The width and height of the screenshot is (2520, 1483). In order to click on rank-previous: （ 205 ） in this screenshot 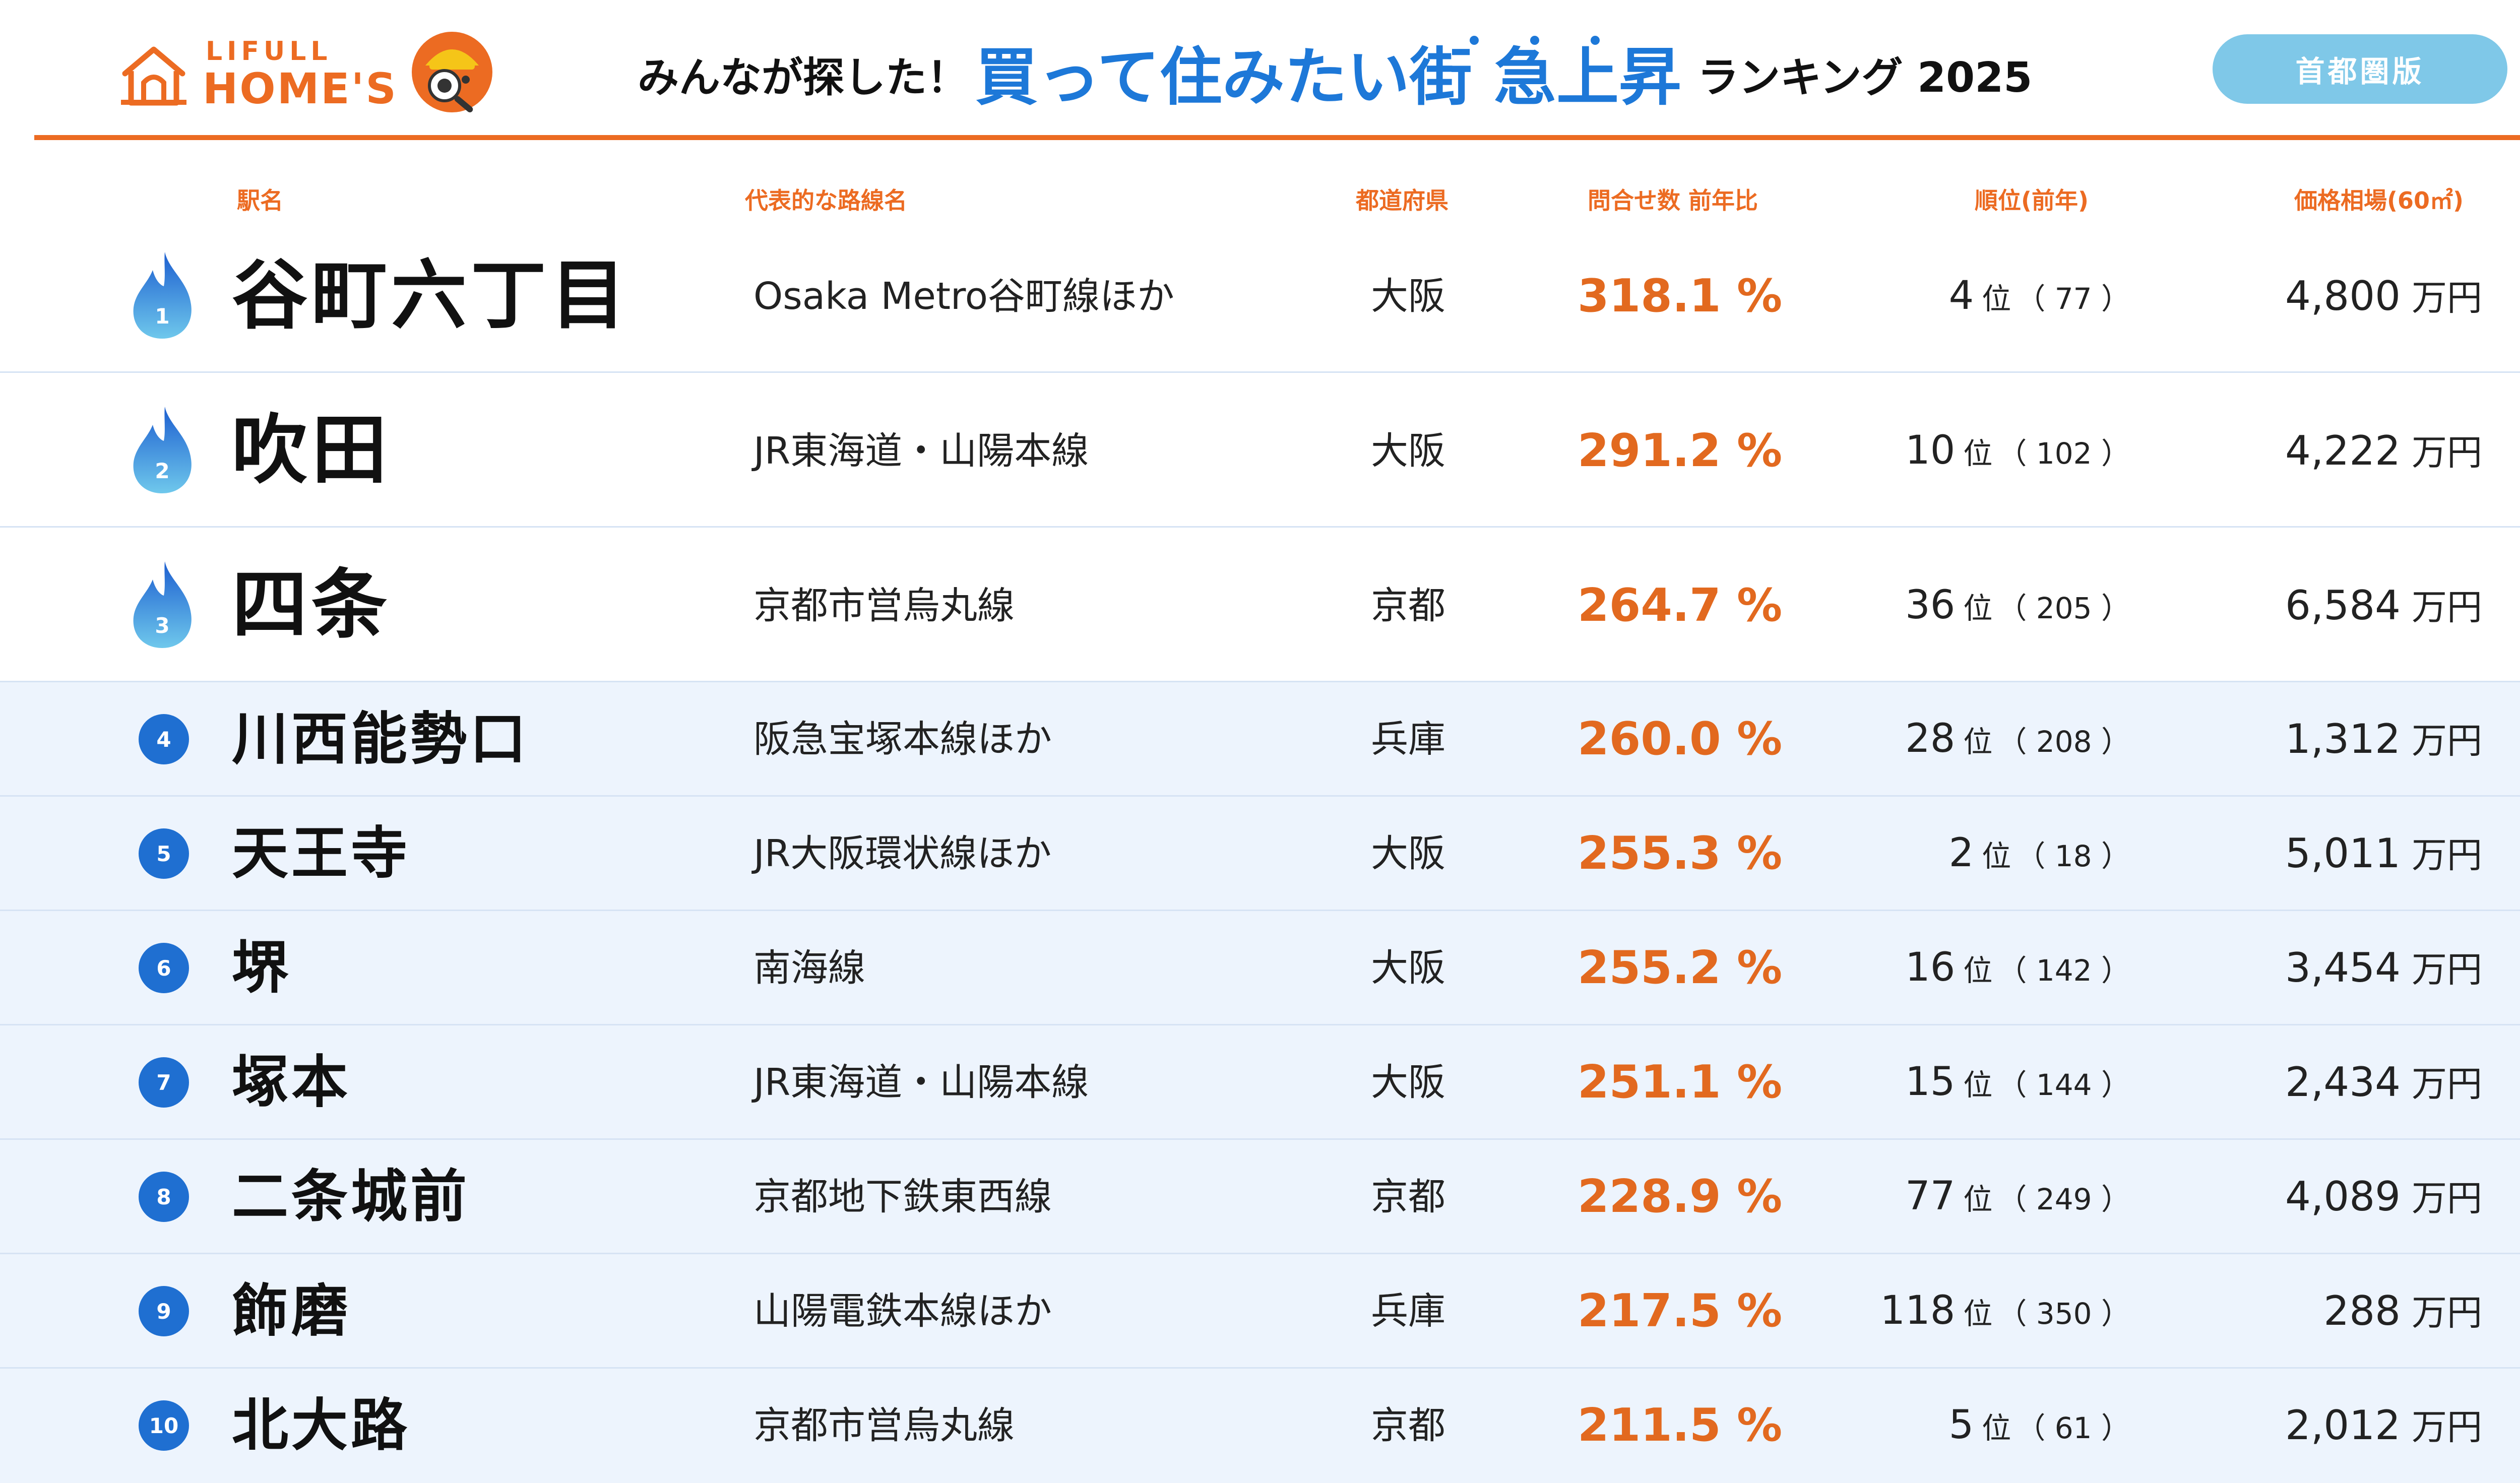, I will do `click(2063, 608)`.